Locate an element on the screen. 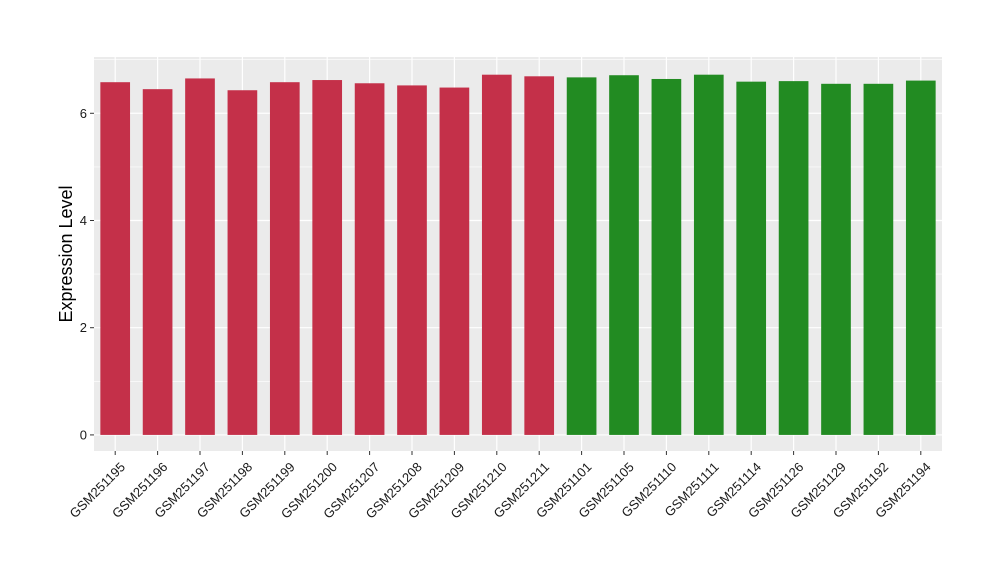 This screenshot has height=580, width=1000. bar-GSM251110 is located at coordinates (666, 256).